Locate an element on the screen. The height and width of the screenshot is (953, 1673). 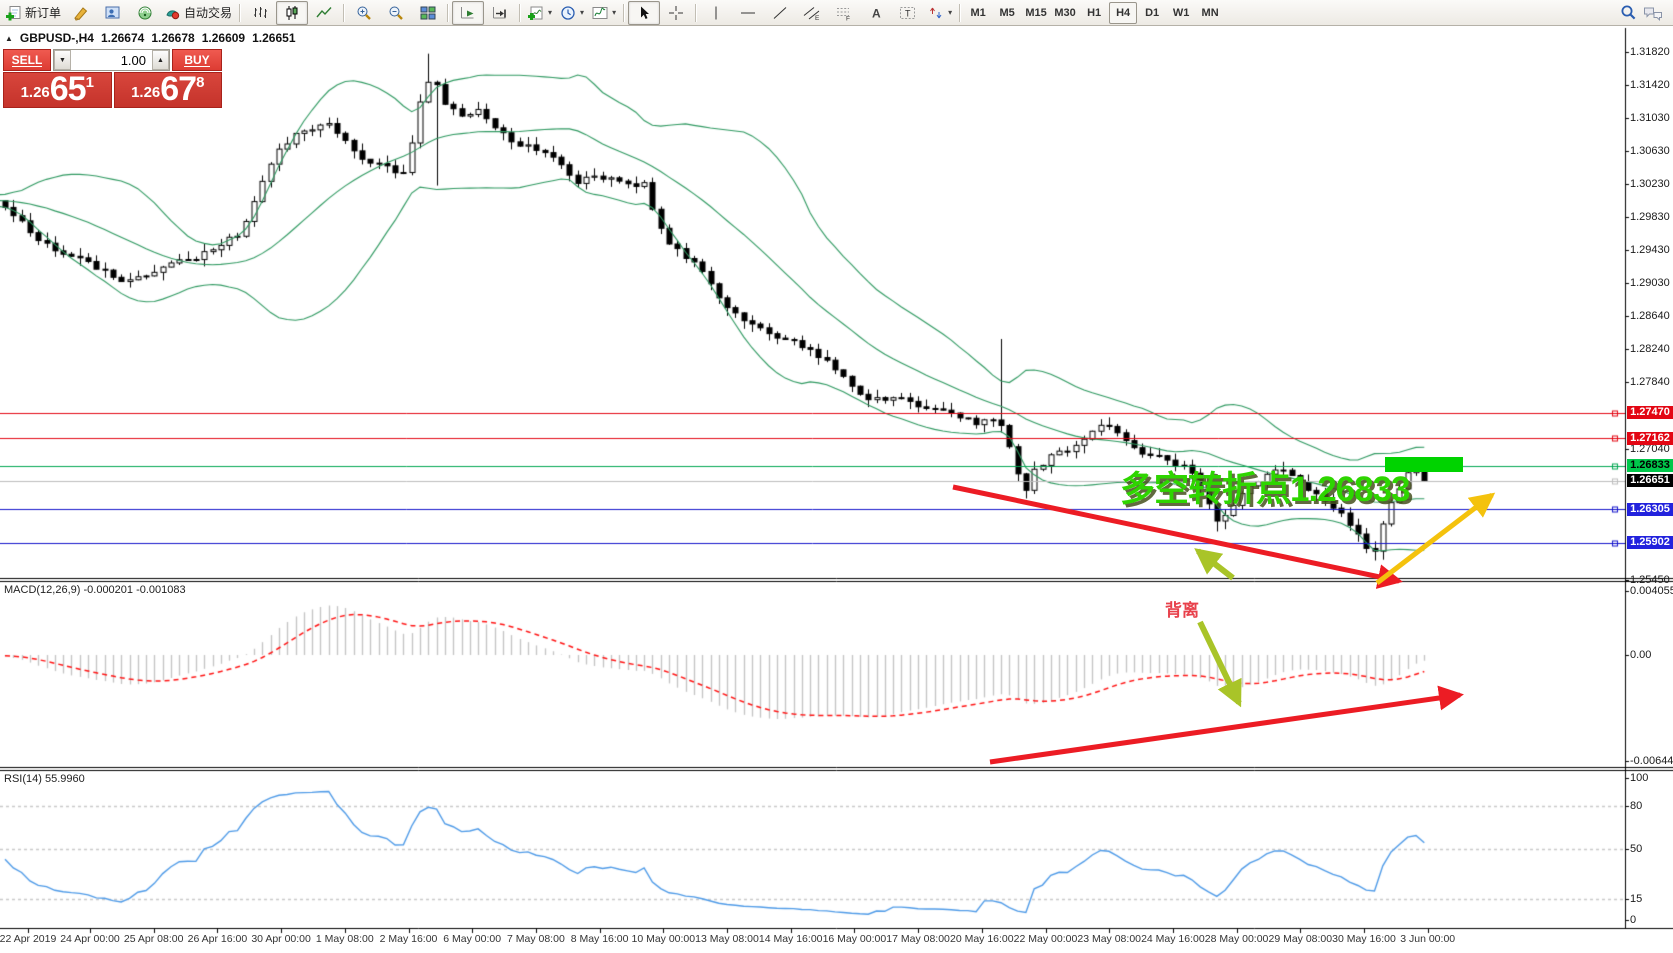
buy-button: BUY is located at coordinates (197, 60).